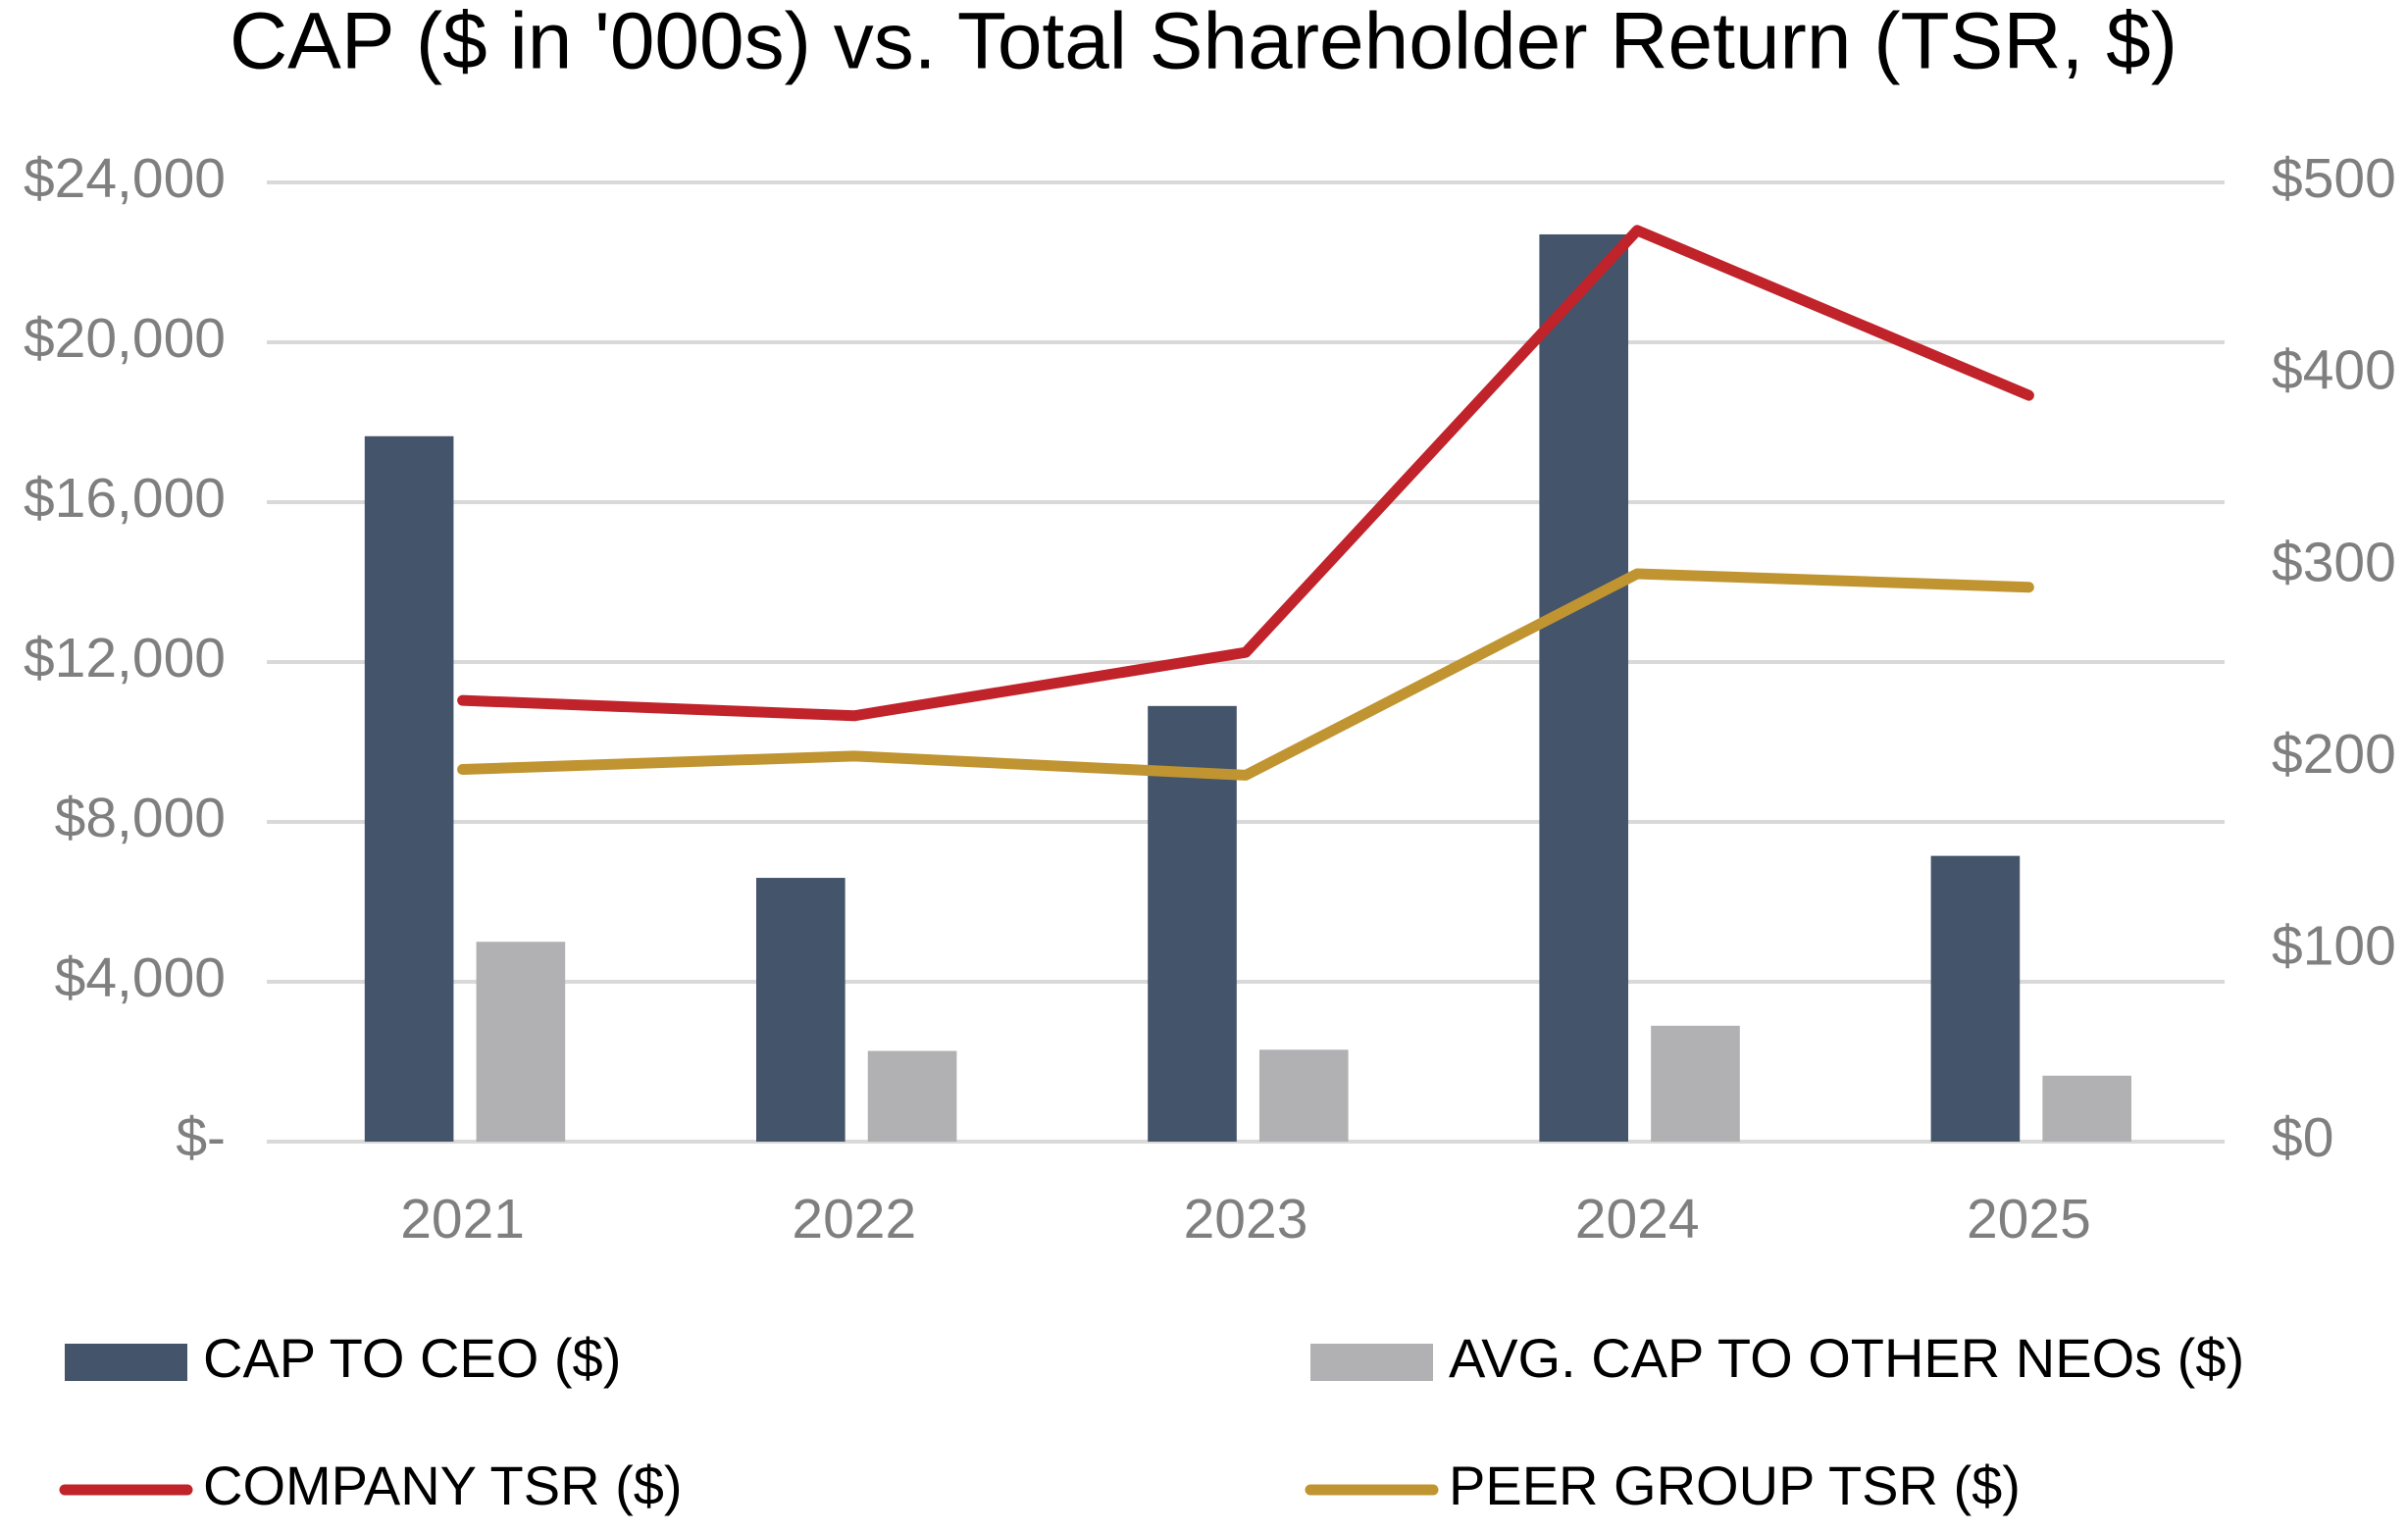 The width and height of the screenshot is (2408, 1532). I want to click on x-tick-label: 2023, so click(1246, 1219).